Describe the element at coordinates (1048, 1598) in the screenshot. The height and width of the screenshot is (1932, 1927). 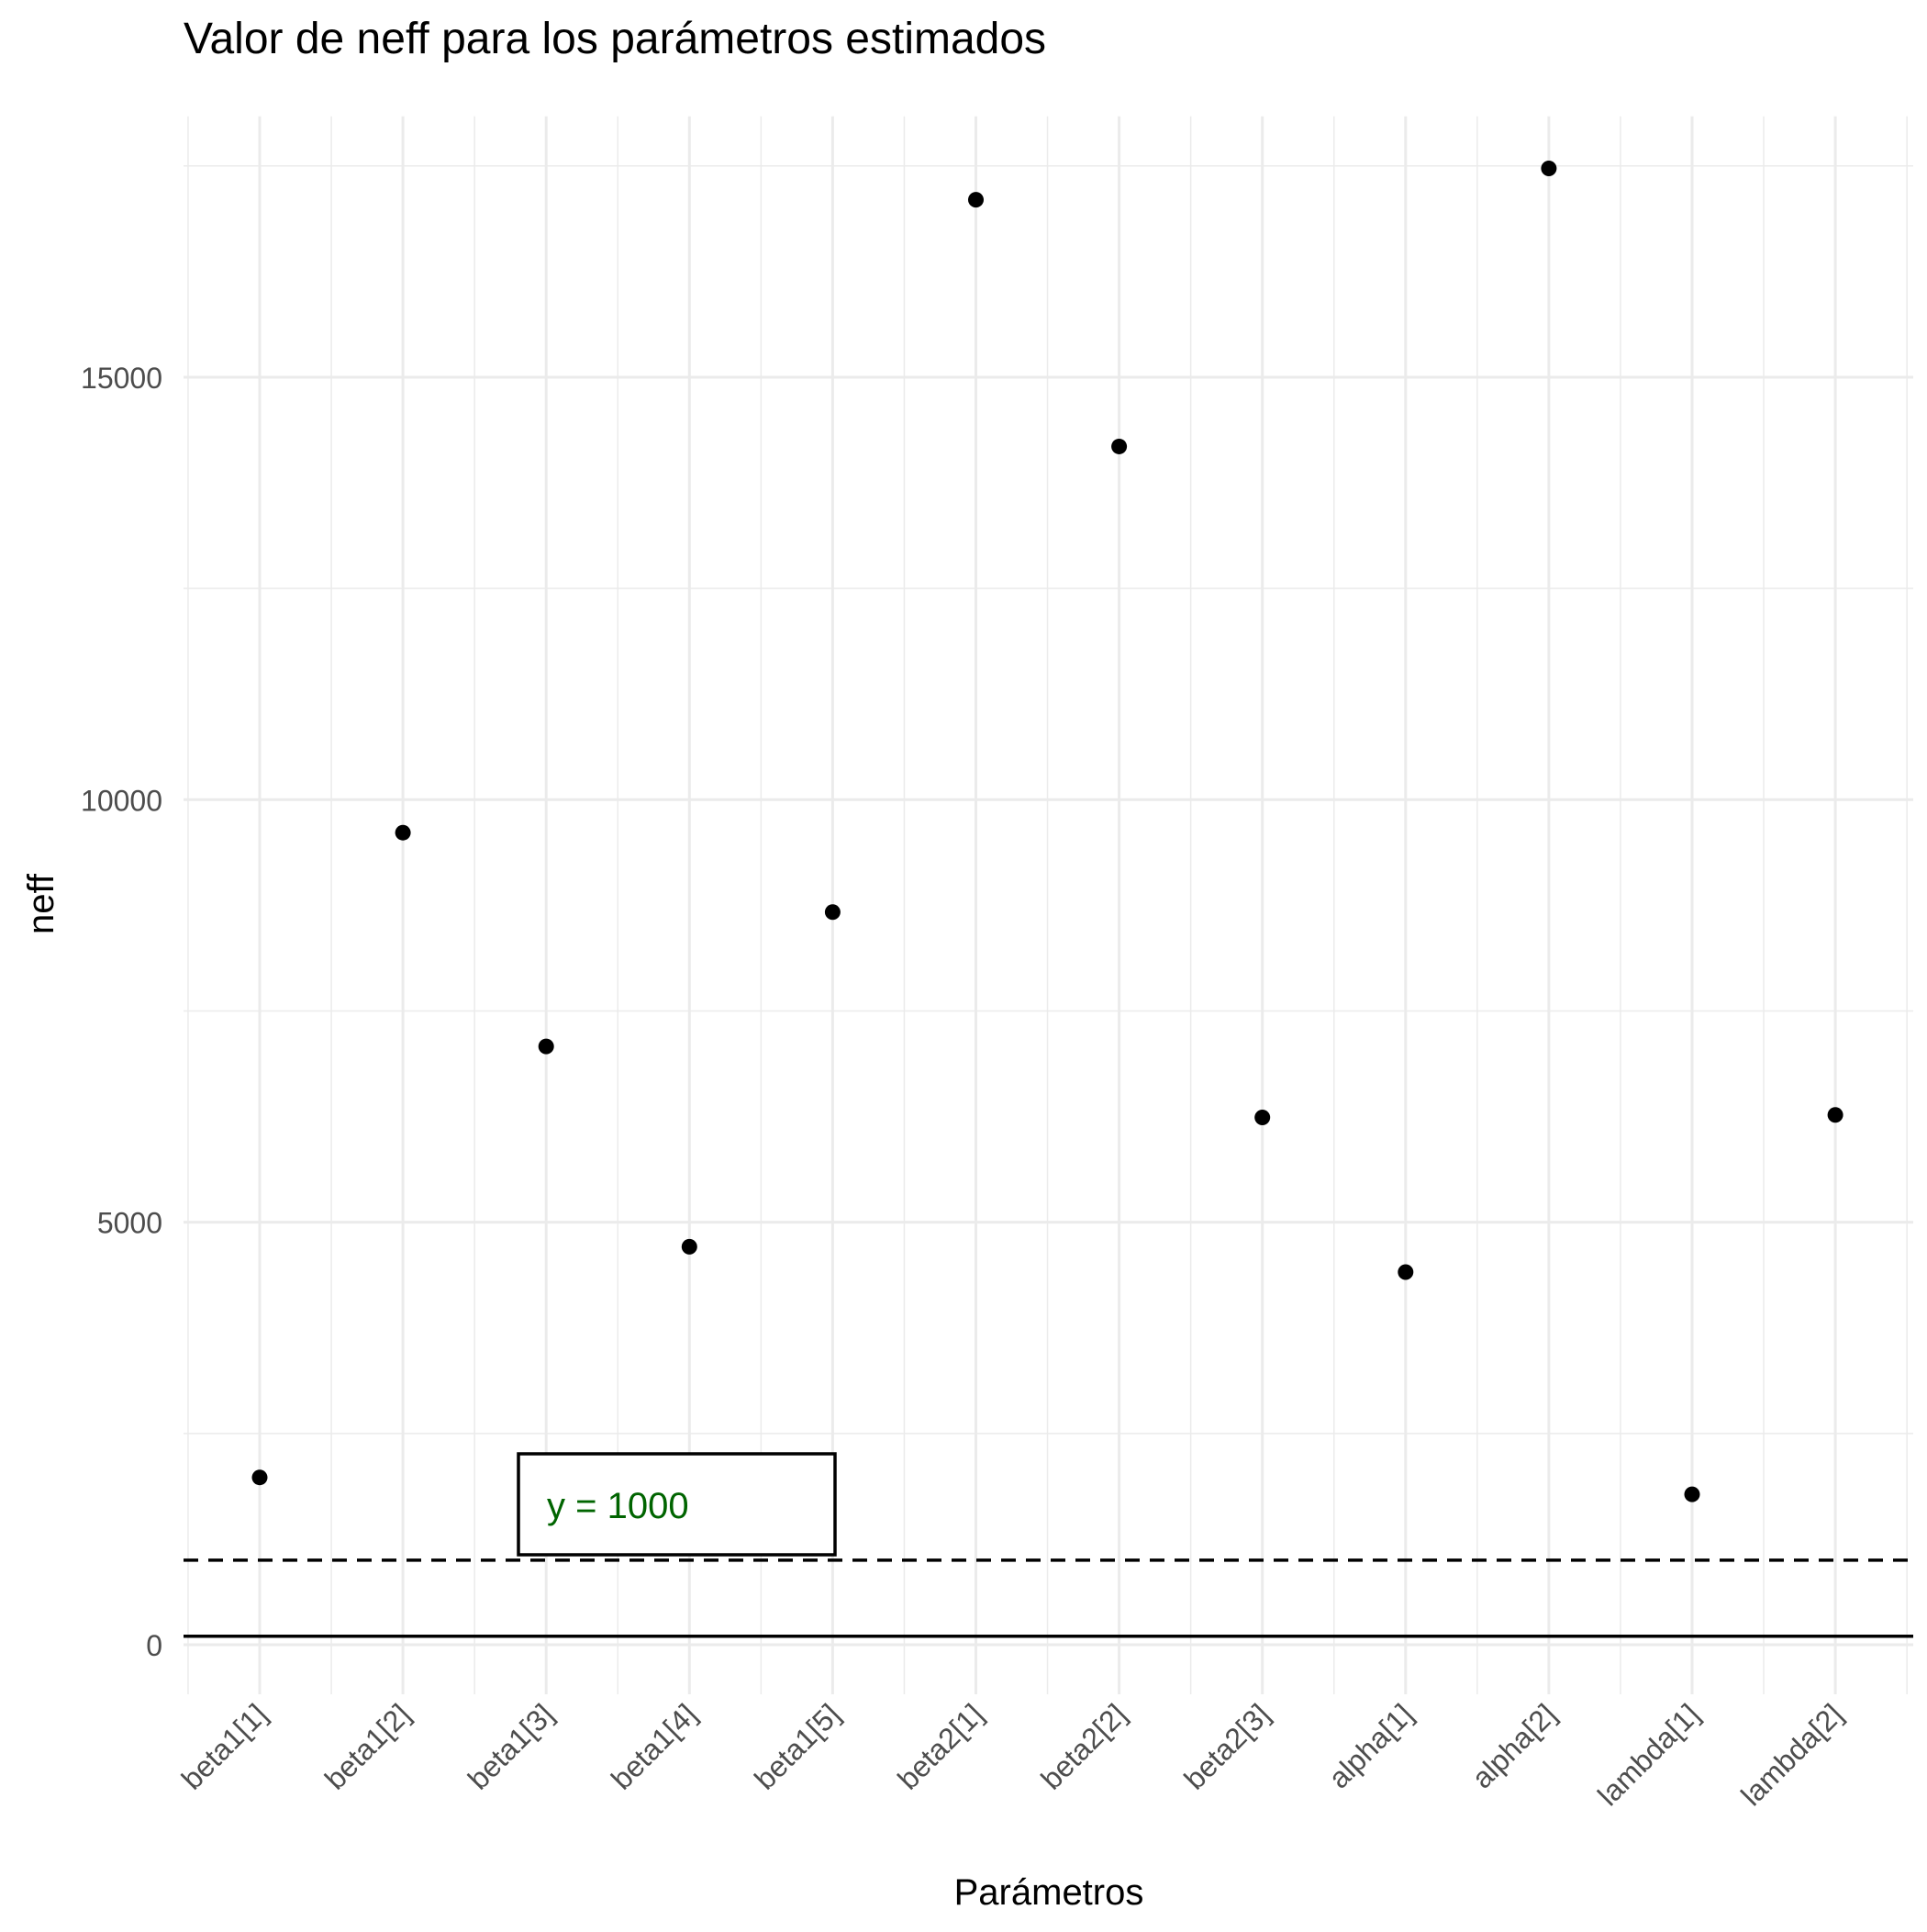
I see `reference-lines` at that location.